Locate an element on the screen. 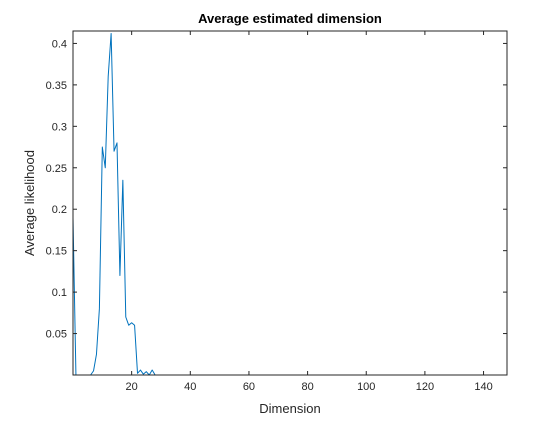 This screenshot has width=560, height=425. y-tick-label: 0.05 is located at coordinates (56, 335).